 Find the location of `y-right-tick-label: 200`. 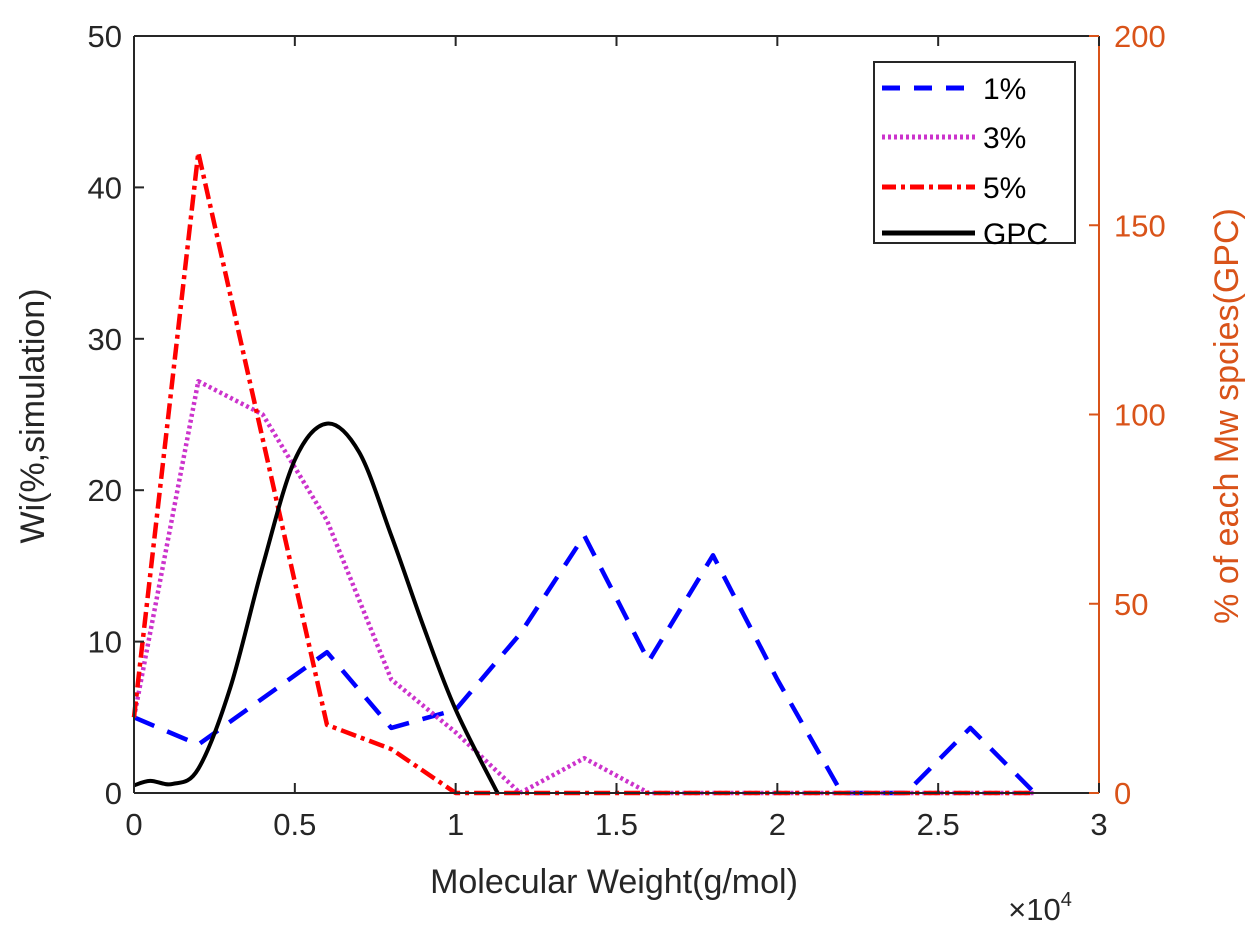

y-right-tick-label: 200 is located at coordinates (1140, 36).